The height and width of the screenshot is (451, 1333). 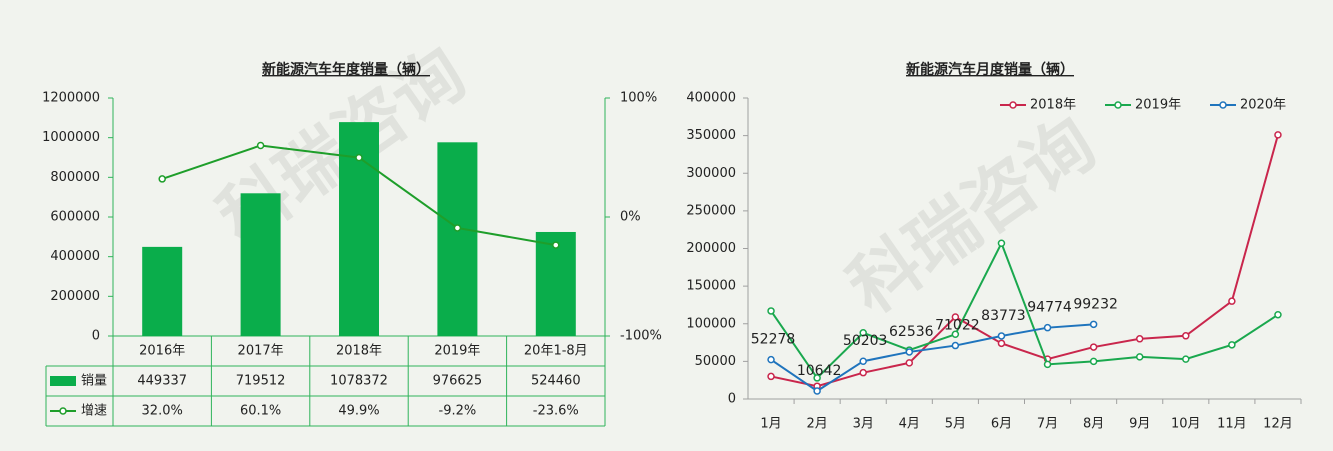 What do you see at coordinates (819, 371) in the screenshot?
I see `data-label: 10642` at bounding box center [819, 371].